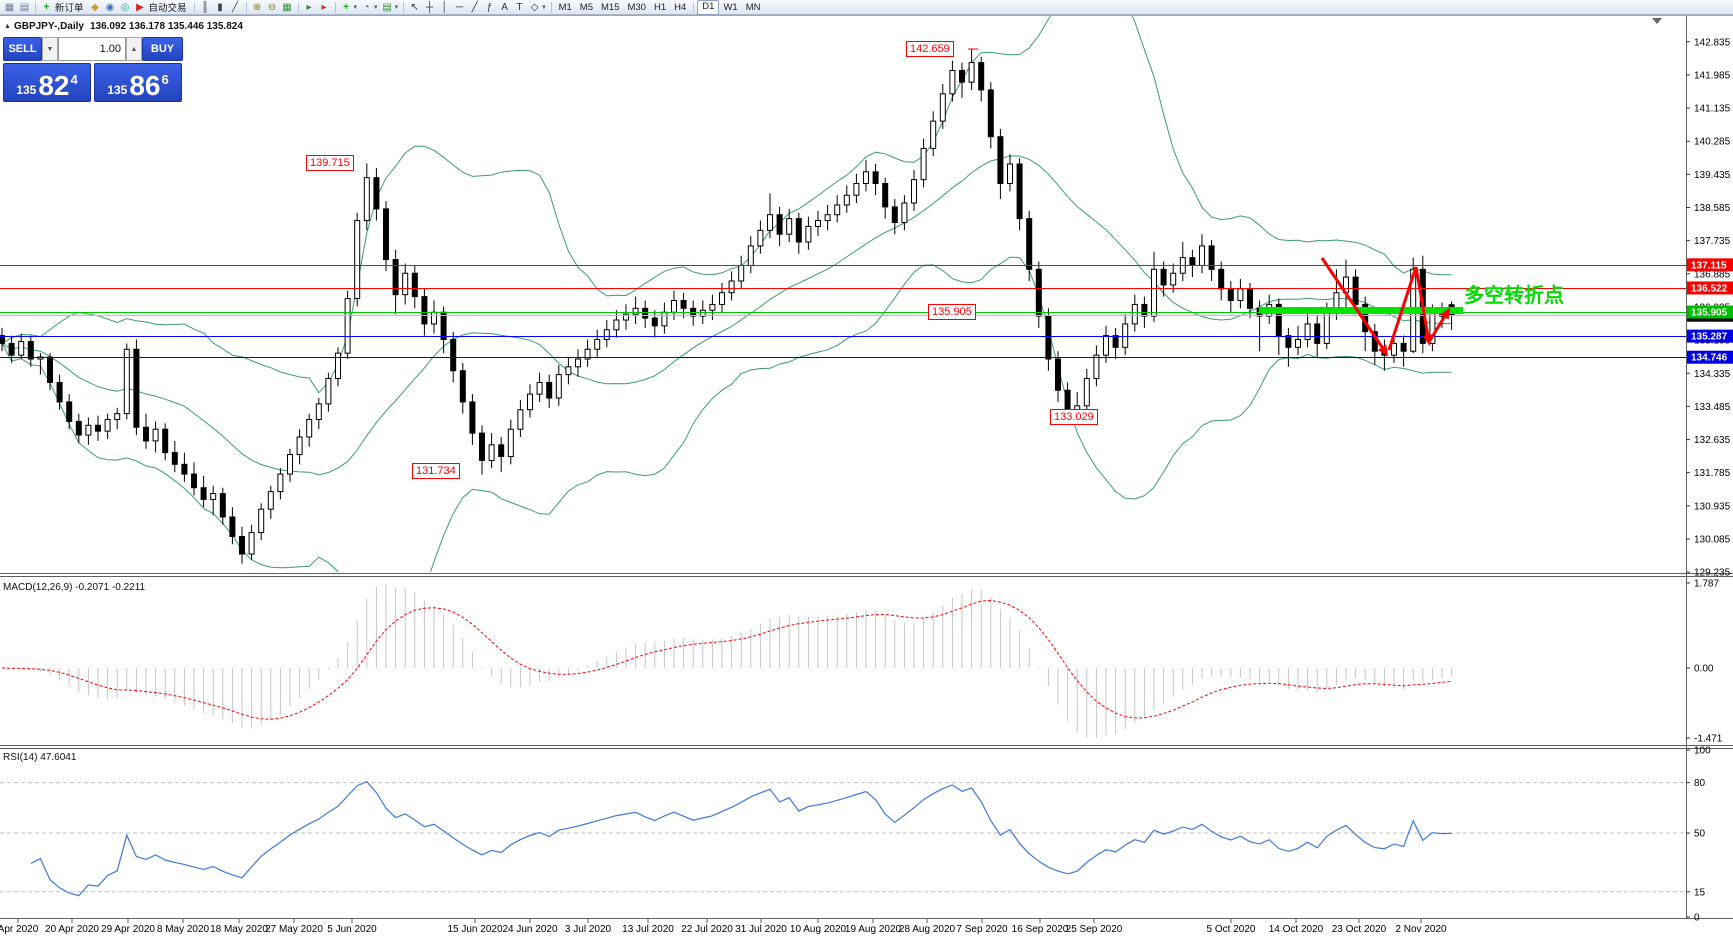 This screenshot has width=1733, height=939. I want to click on periods-icon: ◔, so click(366, 7).